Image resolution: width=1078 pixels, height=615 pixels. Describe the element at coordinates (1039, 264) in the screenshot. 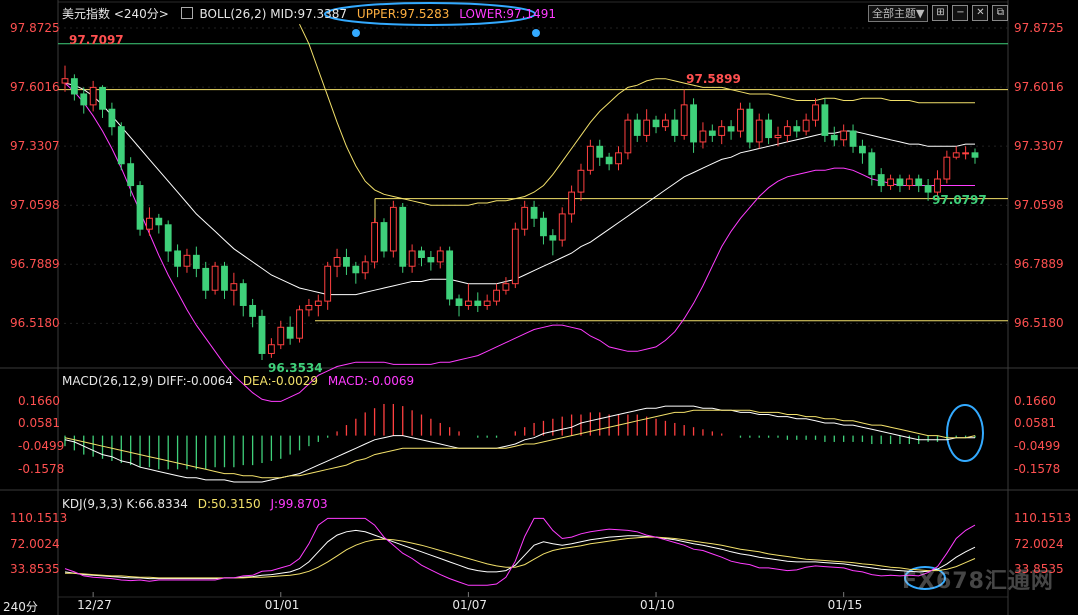

I see `price-tick-right: 96.7889` at that location.